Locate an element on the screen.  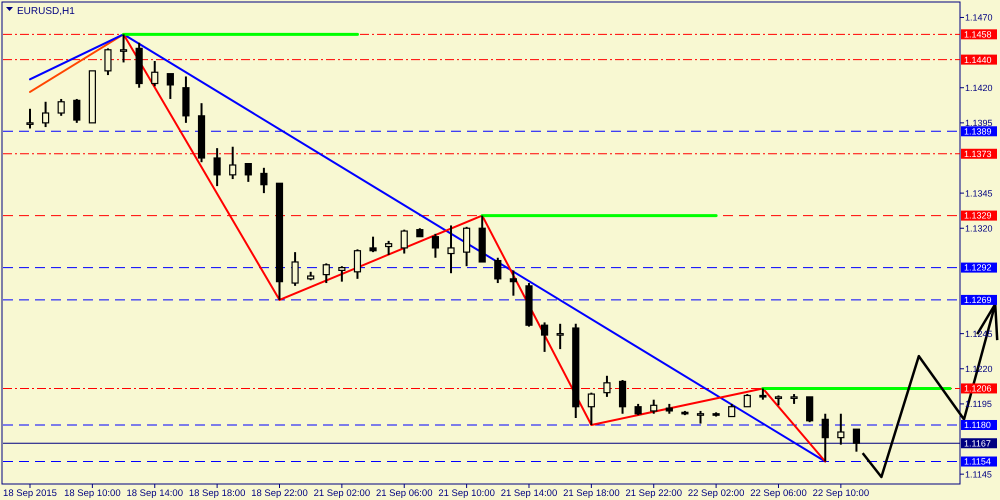
x-tick-label: 22 Sep 02:00 is located at coordinates (716, 493).